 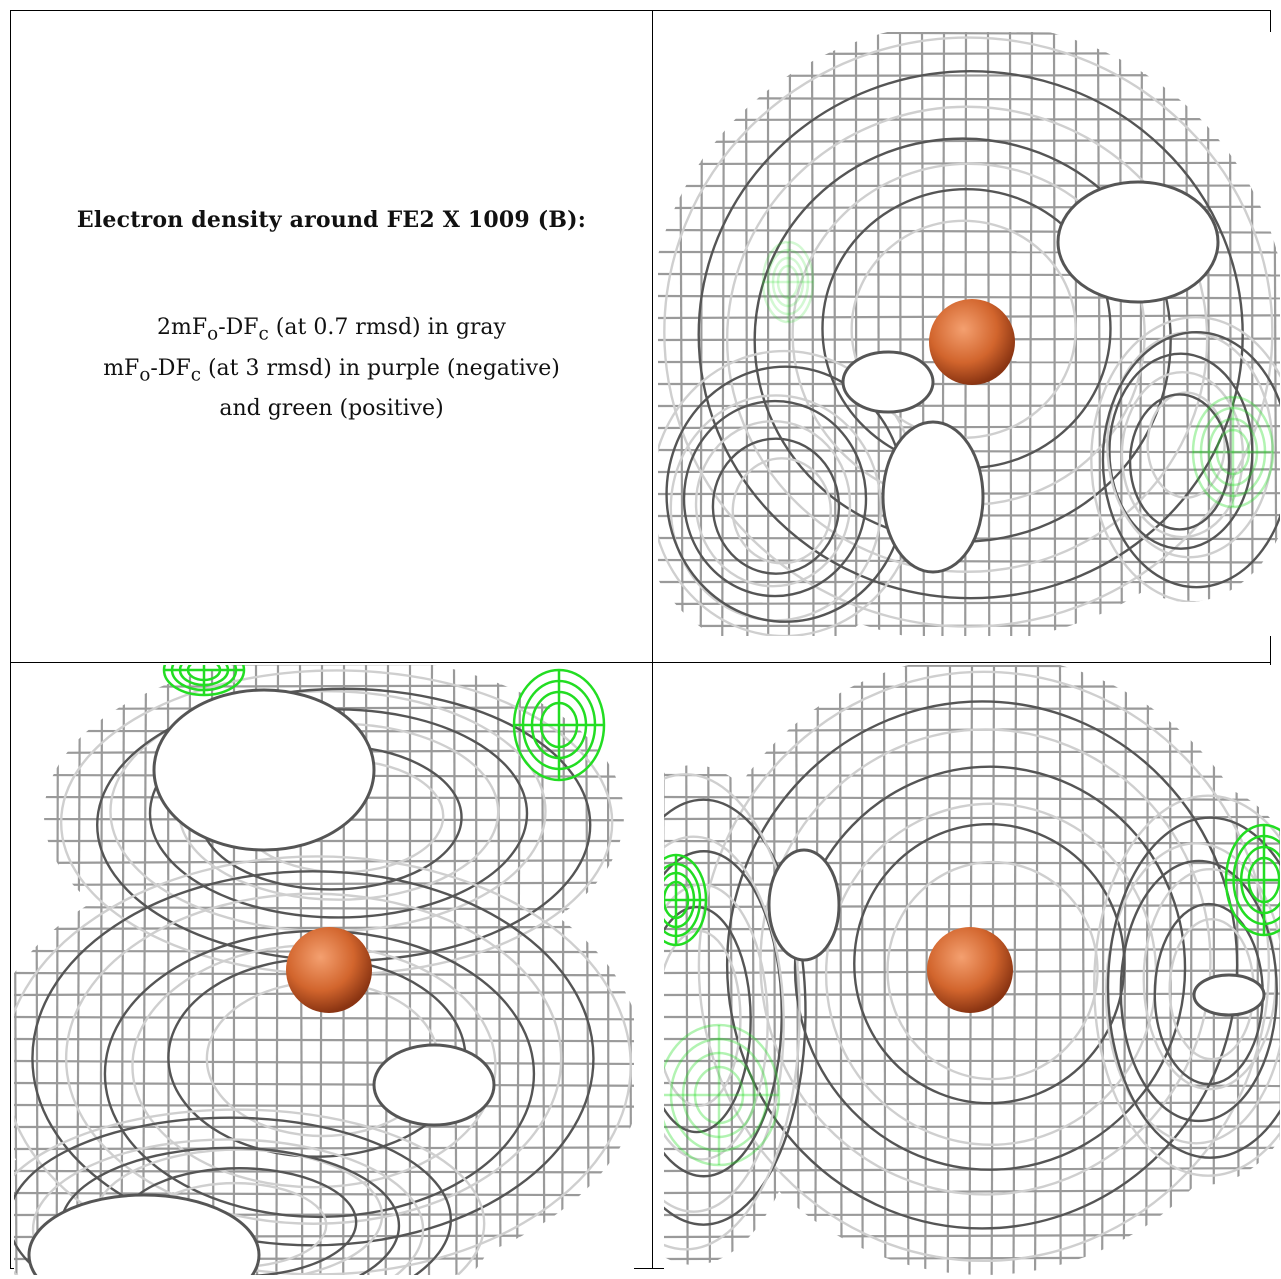 I want to click on iron-atom, so click(x=970, y=970).